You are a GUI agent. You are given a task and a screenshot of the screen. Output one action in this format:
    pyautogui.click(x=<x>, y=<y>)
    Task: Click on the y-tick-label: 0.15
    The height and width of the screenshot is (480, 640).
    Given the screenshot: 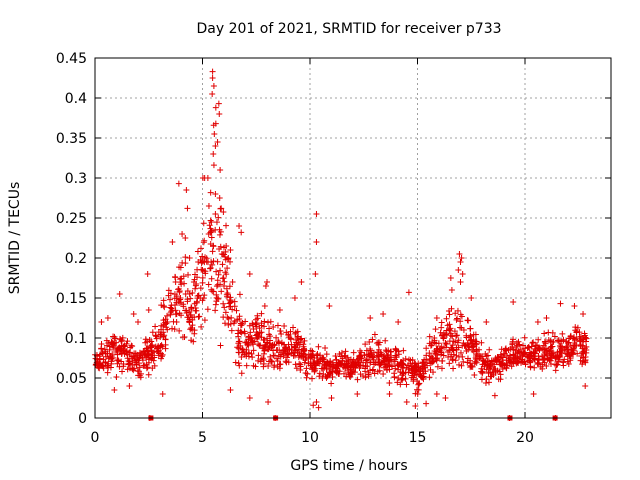 What is the action you would take?
    pyautogui.click(x=71, y=299)
    